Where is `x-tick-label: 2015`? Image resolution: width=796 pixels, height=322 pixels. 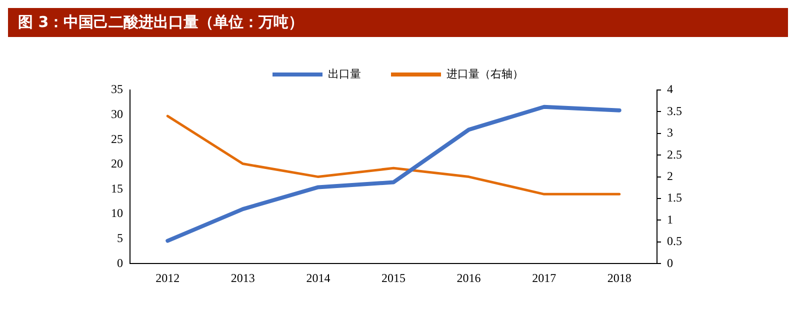 x-tick-label: 2015 is located at coordinates (394, 277).